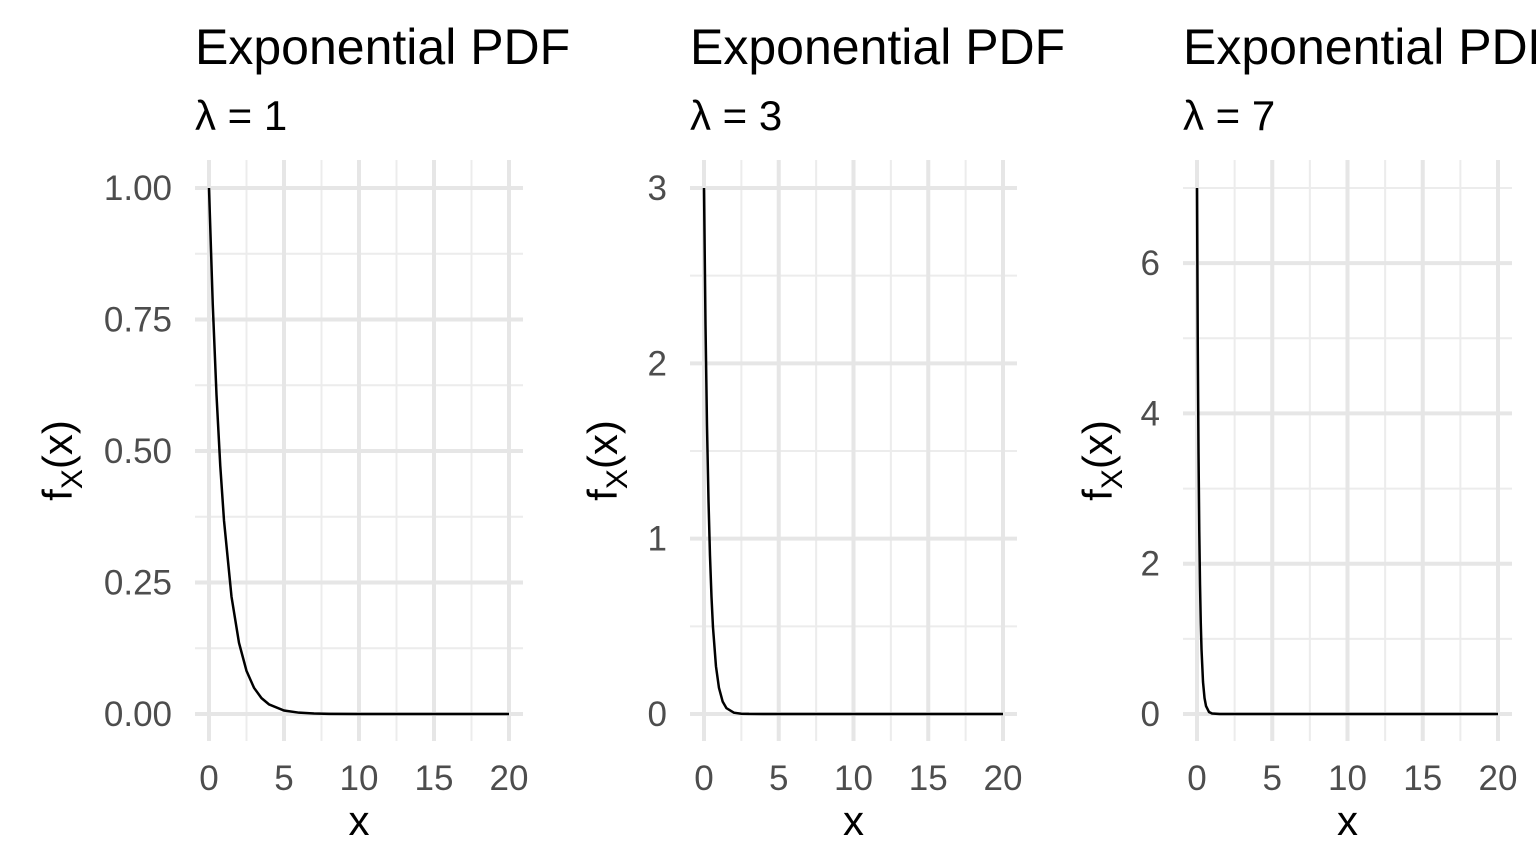  I want to click on y-tick-label: 3, so click(657, 188).